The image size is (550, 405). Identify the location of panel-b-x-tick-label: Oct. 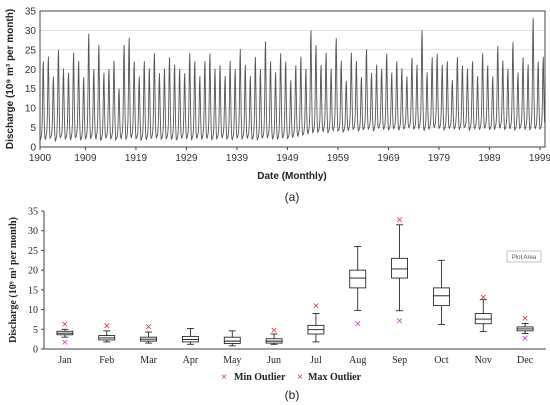
(441, 360).